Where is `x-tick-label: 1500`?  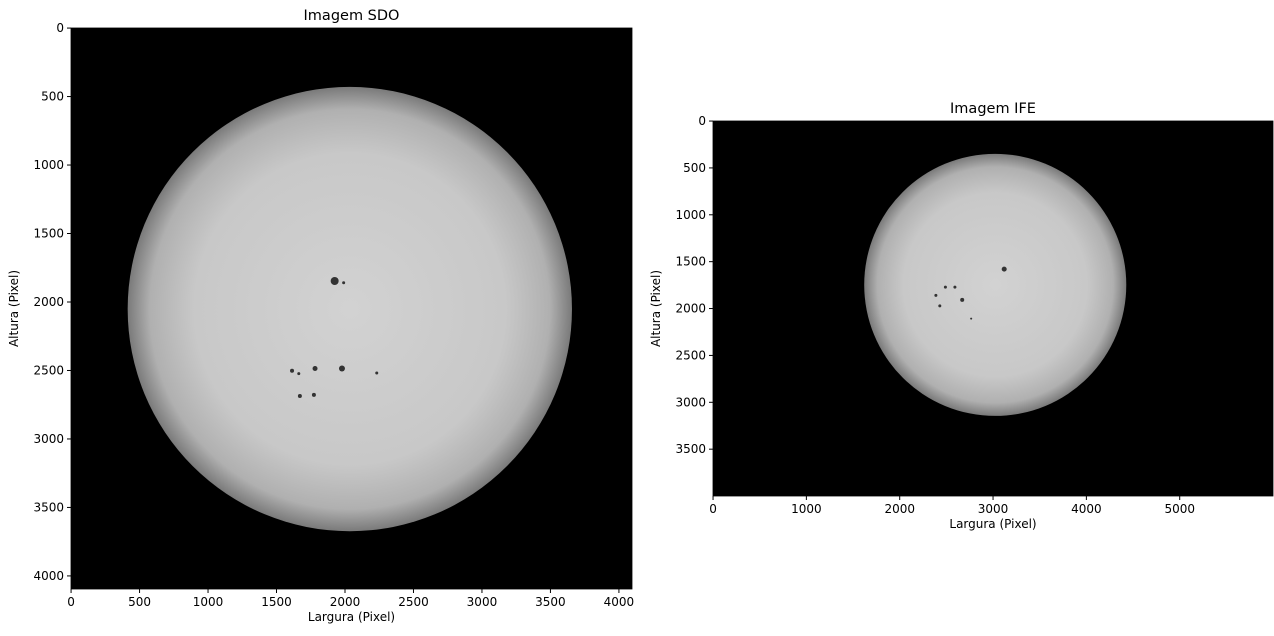
x-tick-label: 1500 is located at coordinates (276, 602).